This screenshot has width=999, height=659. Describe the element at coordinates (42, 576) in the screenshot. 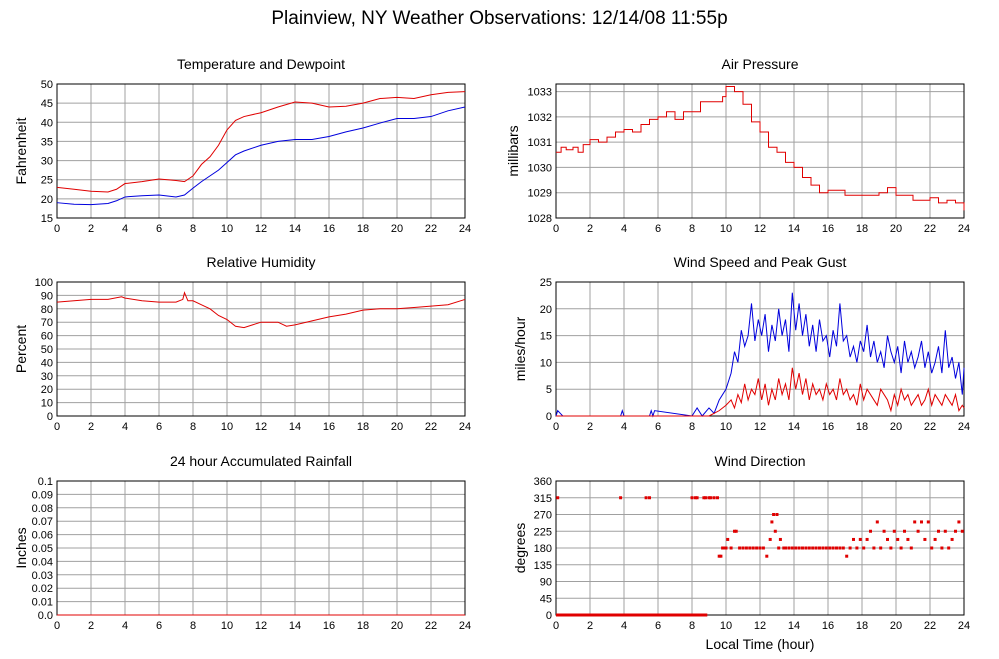

I see `y-tick-label: 0.03` at that location.